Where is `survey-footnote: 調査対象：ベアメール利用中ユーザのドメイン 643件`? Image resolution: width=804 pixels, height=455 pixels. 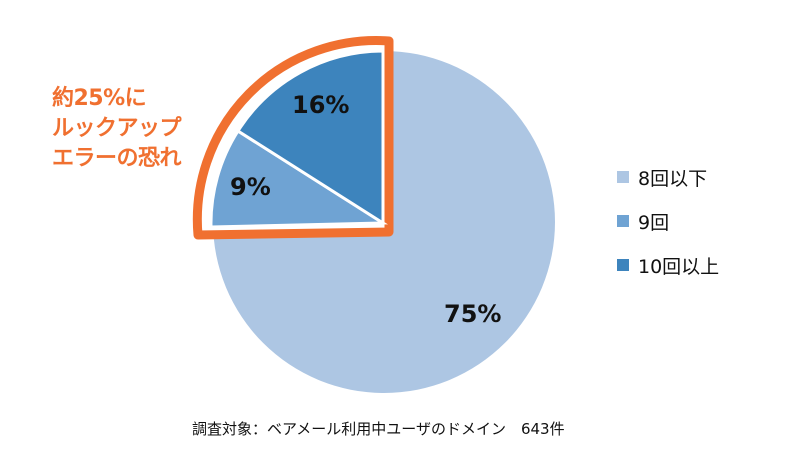 survey-footnote: 調査対象：ベアメール利用中ユーザのドメイン 643件 is located at coordinates (378, 429).